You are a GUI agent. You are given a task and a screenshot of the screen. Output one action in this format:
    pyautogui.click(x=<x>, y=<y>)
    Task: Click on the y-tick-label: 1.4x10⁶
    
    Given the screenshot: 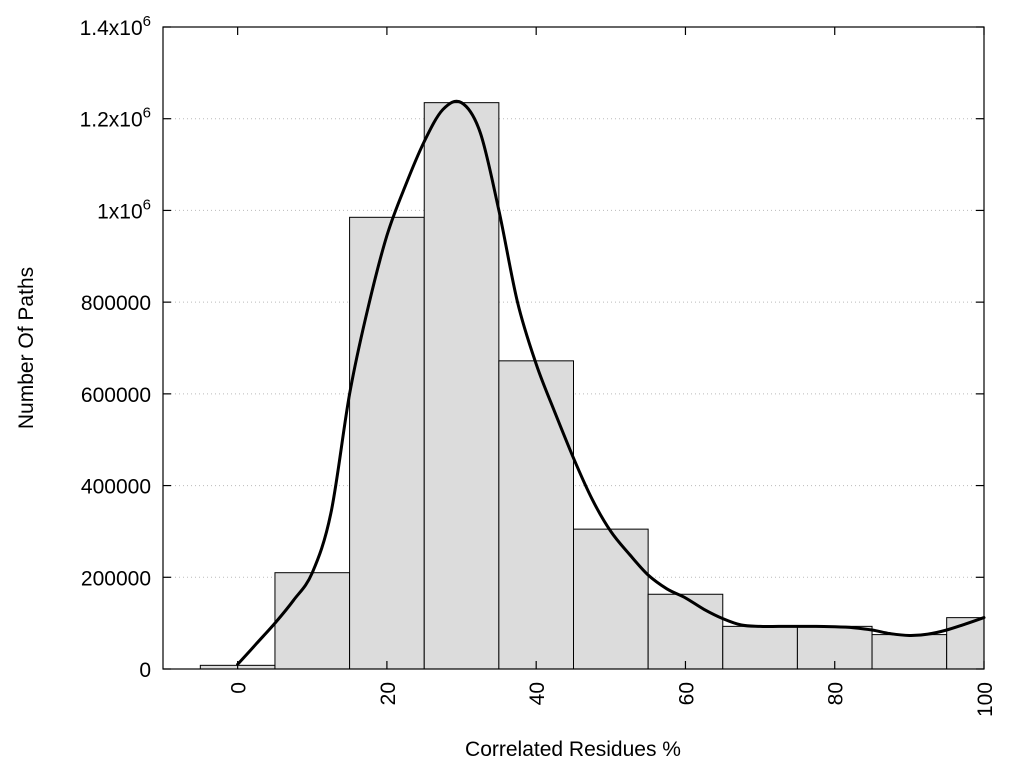 What is the action you would take?
    pyautogui.click(x=115, y=26)
    